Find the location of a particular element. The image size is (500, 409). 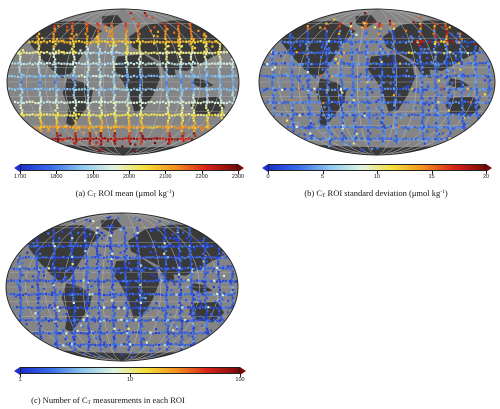

colorbar-tick-label: 1900 is located at coordinates (92, 177).